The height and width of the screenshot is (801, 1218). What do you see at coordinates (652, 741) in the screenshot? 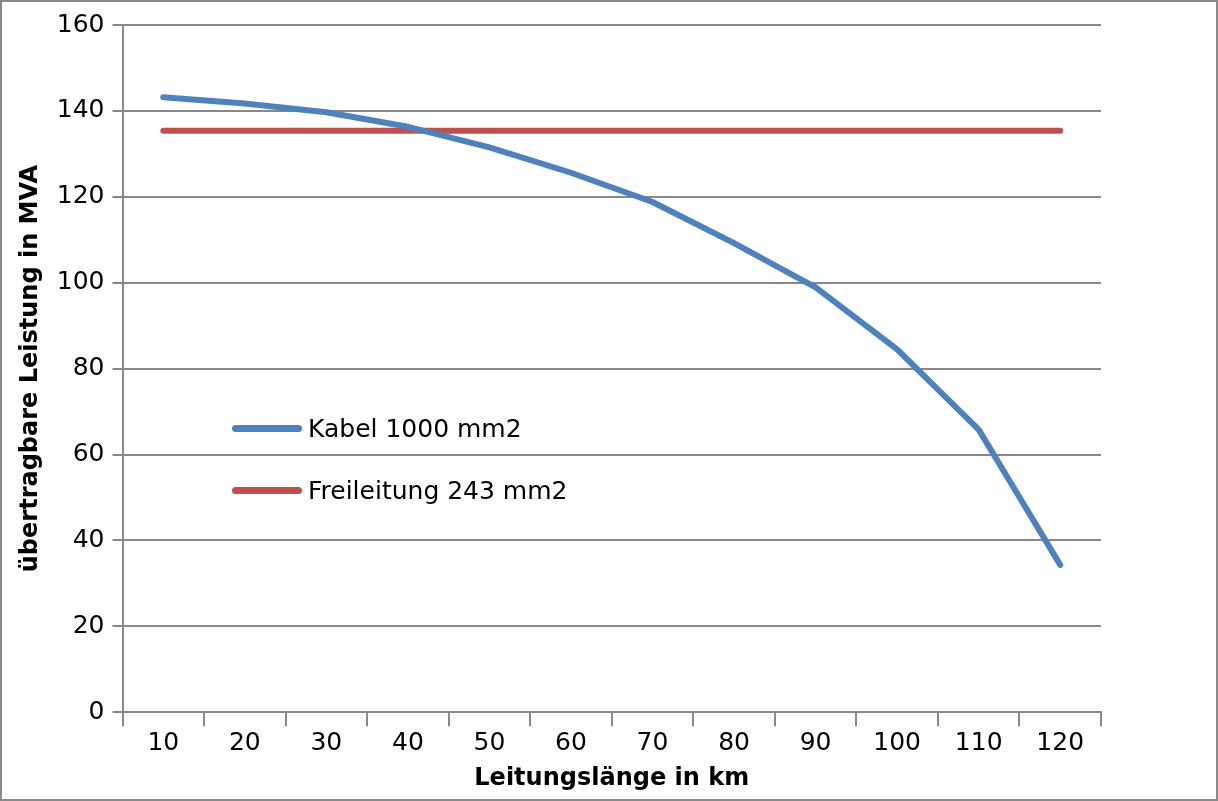
I see `x-tick-label: 70` at bounding box center [652, 741].